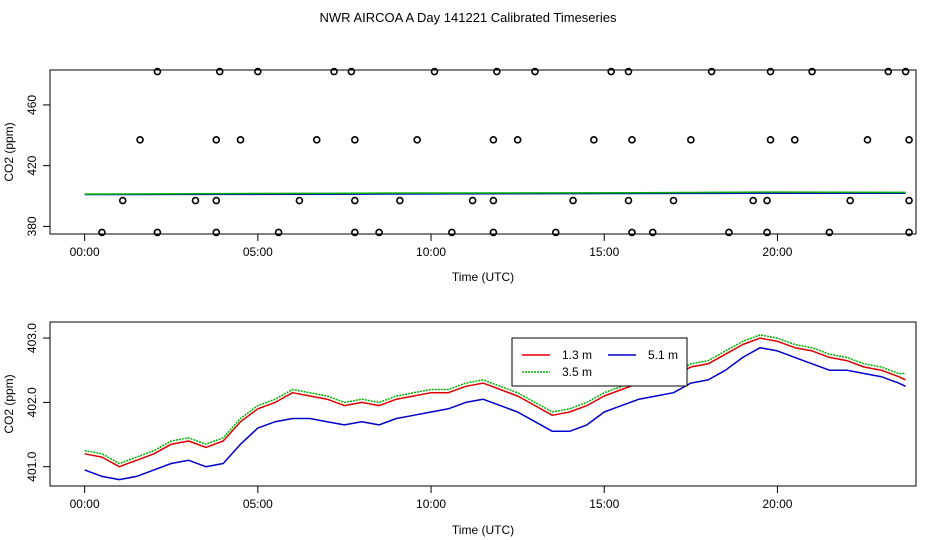 This screenshot has width=936, height=540. I want to click on legend: 1.3 m 5.1 m 3.5 m, so click(599, 362).